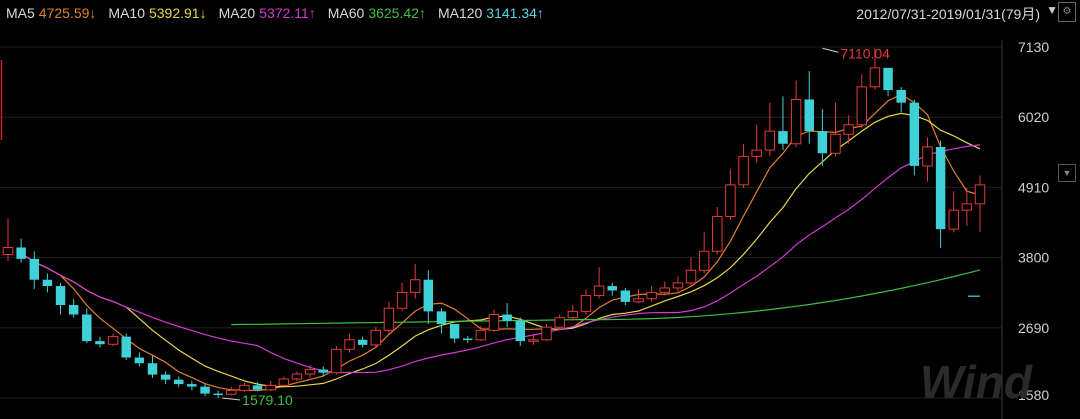  What do you see at coordinates (20, 13) in the screenshot?
I see `legend-label: MA5` at bounding box center [20, 13].